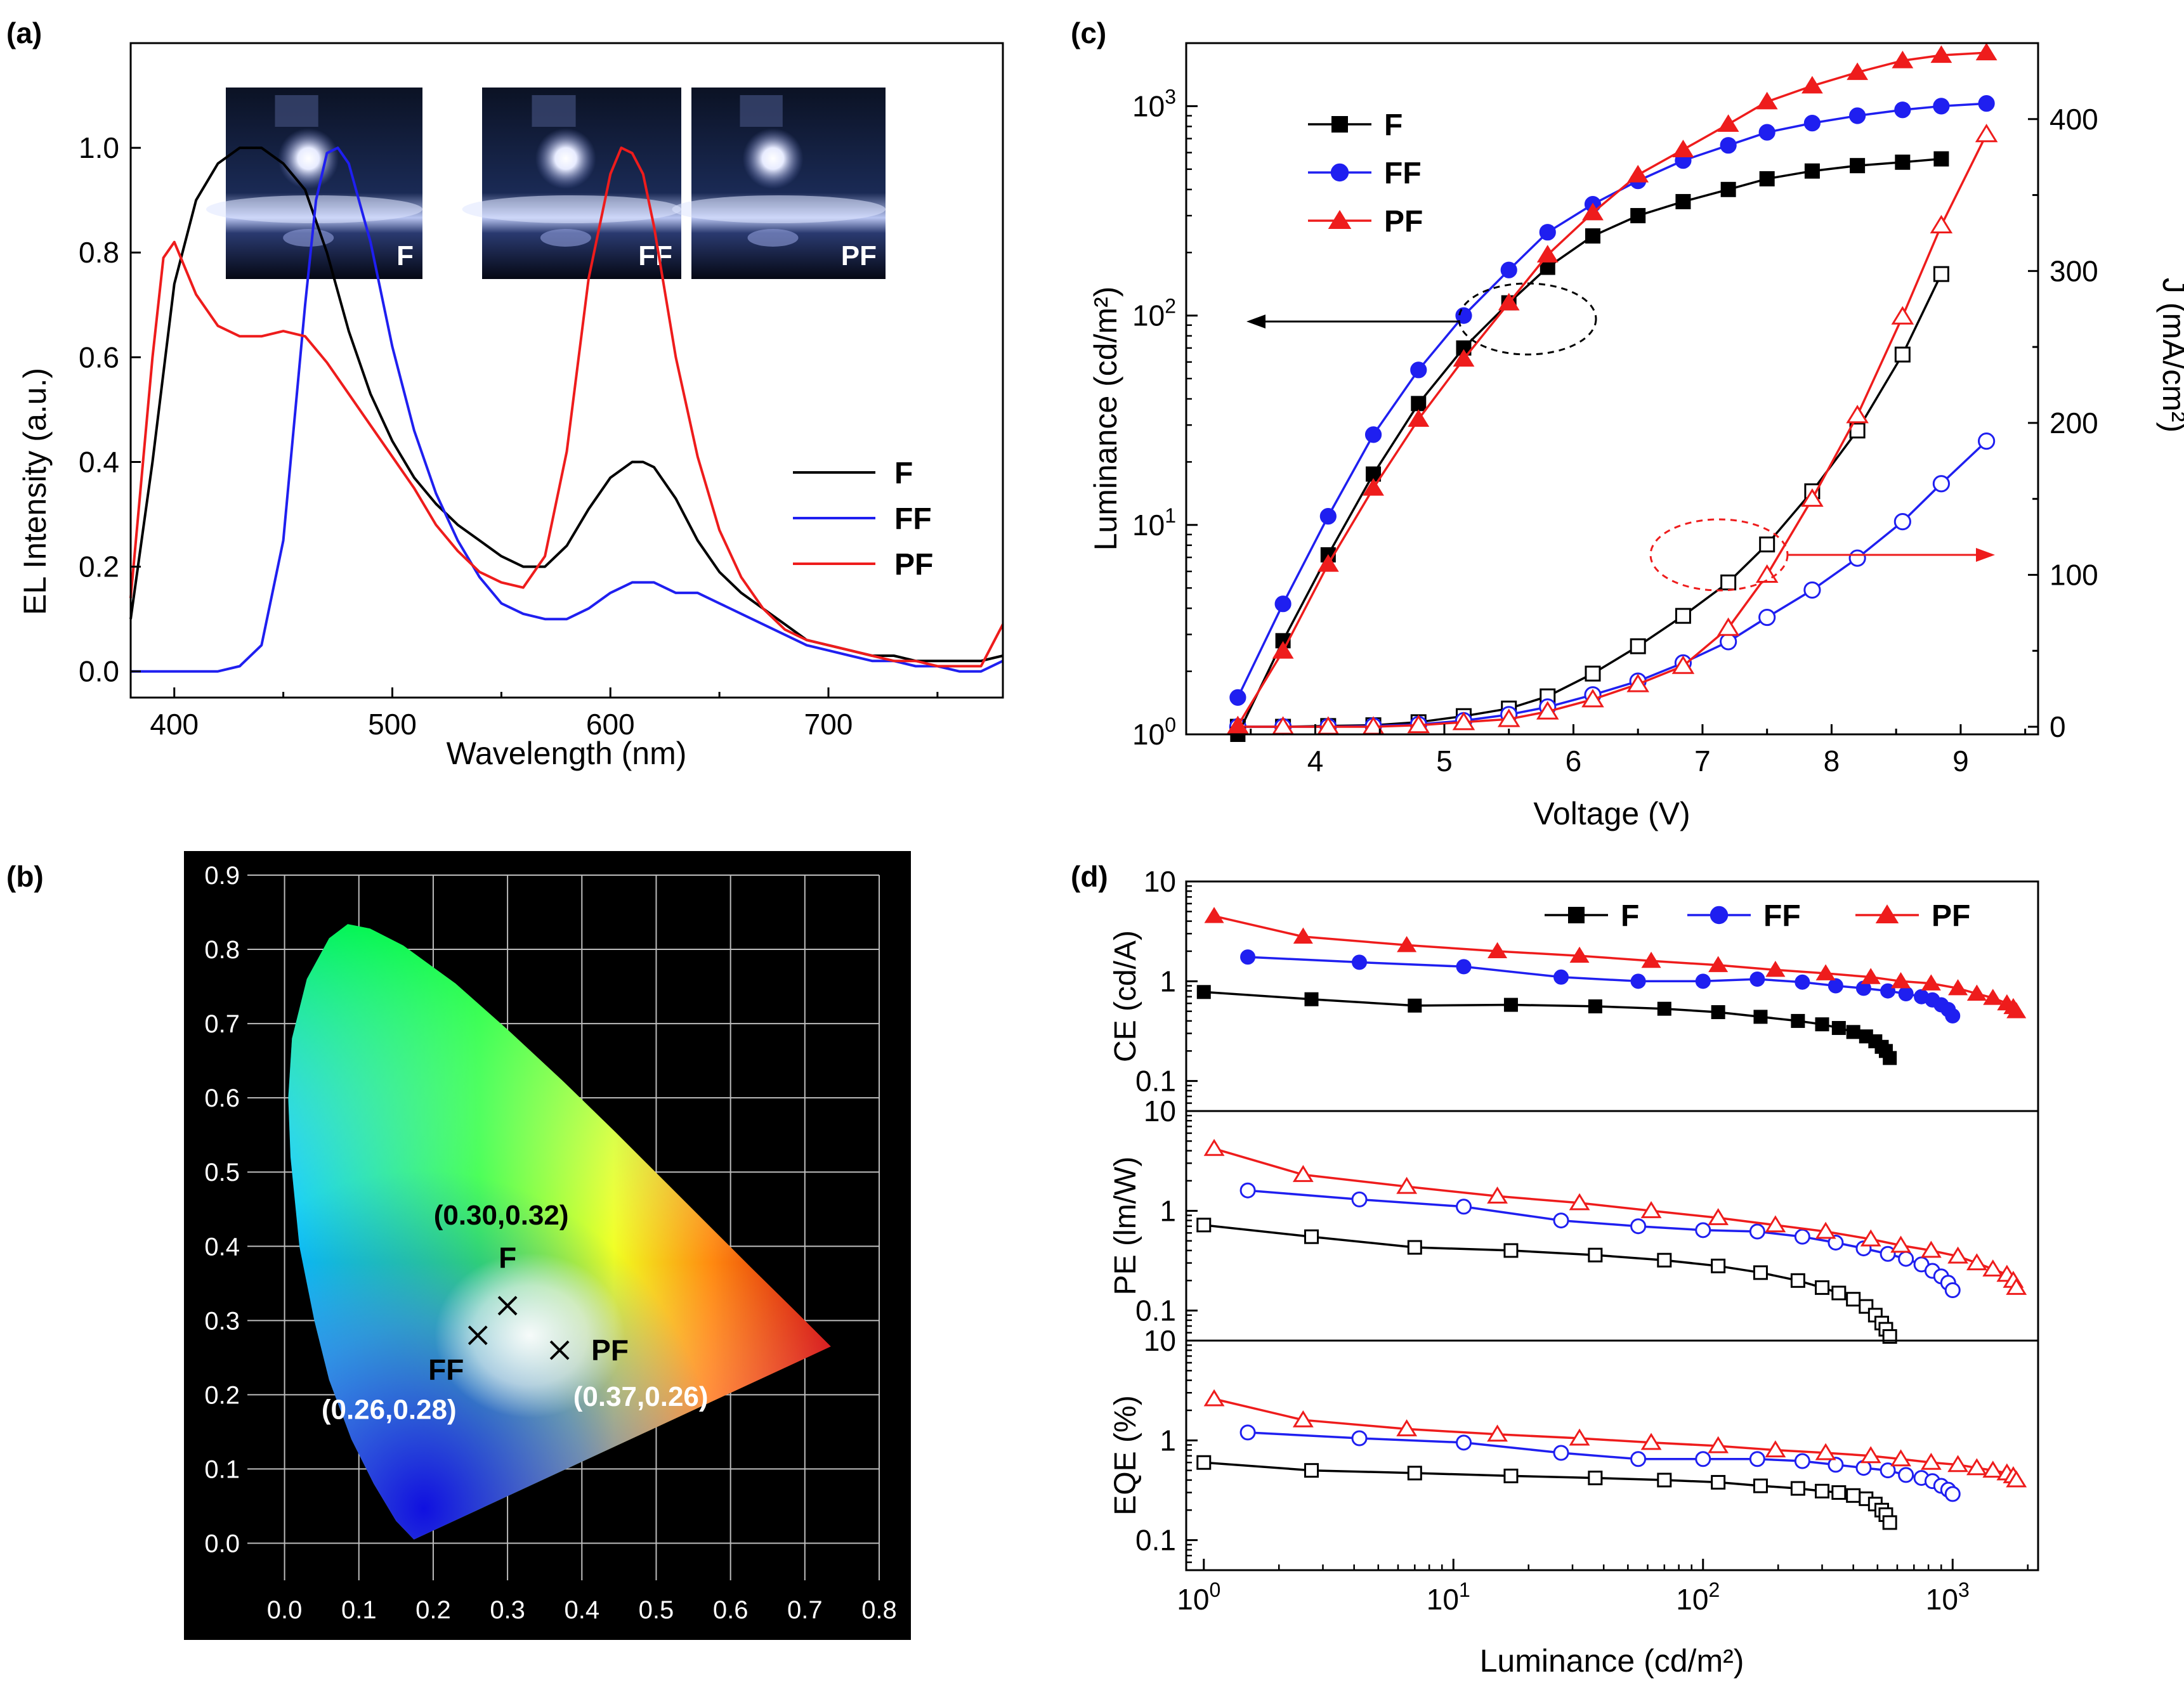  I want to click on cie-point-marker, so click(507, 1306).